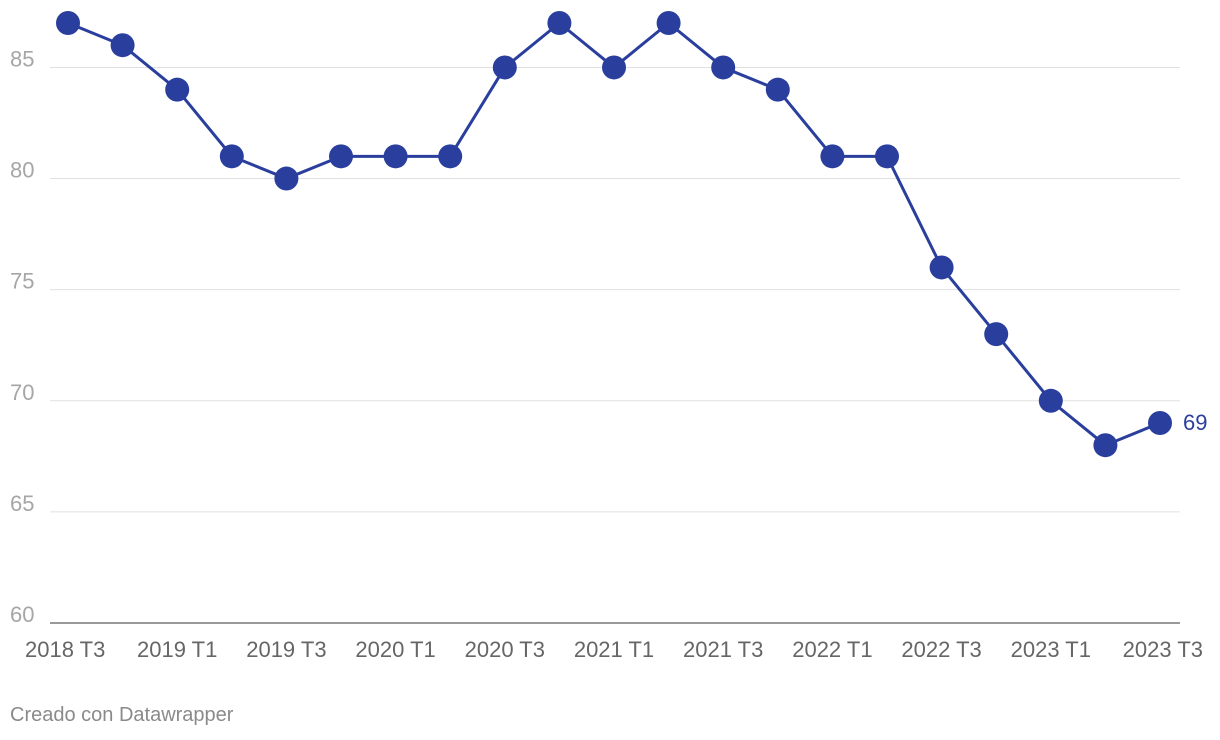 The image size is (1220, 740). Describe the element at coordinates (505, 649) in the screenshot. I see `x-tick-label: 2020 T3` at that location.